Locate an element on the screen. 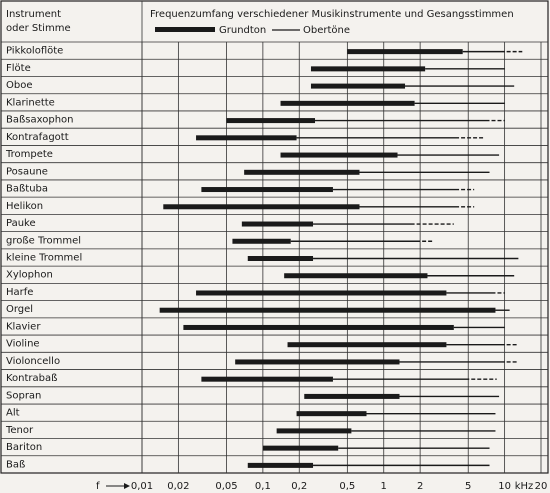 Image resolution: width=550 pixels, height=493 pixels. x-tick-label: 0,2 is located at coordinates (299, 486).